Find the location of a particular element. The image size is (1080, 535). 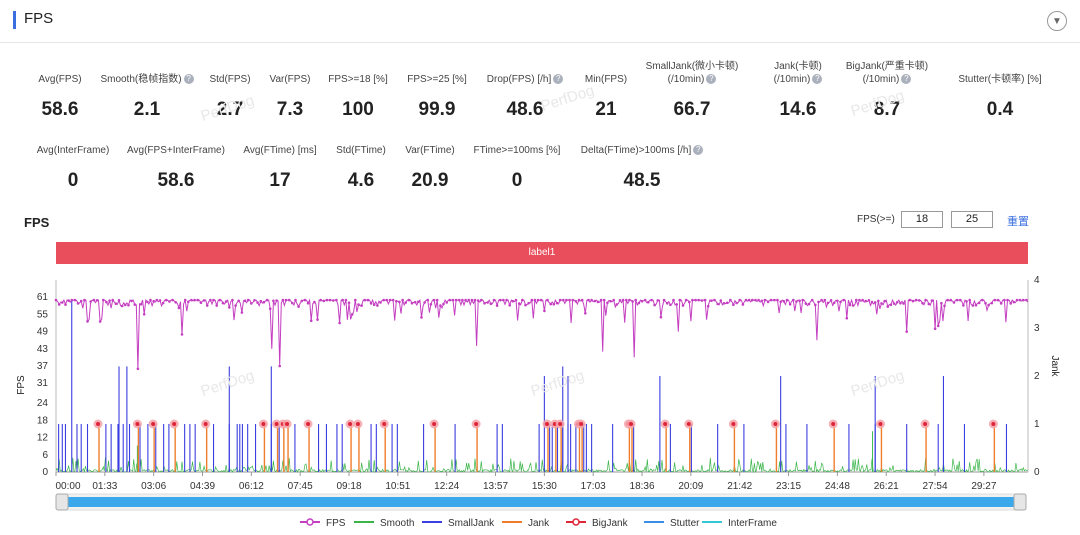

collapse-icon: ▼ is located at coordinates (1057, 21).